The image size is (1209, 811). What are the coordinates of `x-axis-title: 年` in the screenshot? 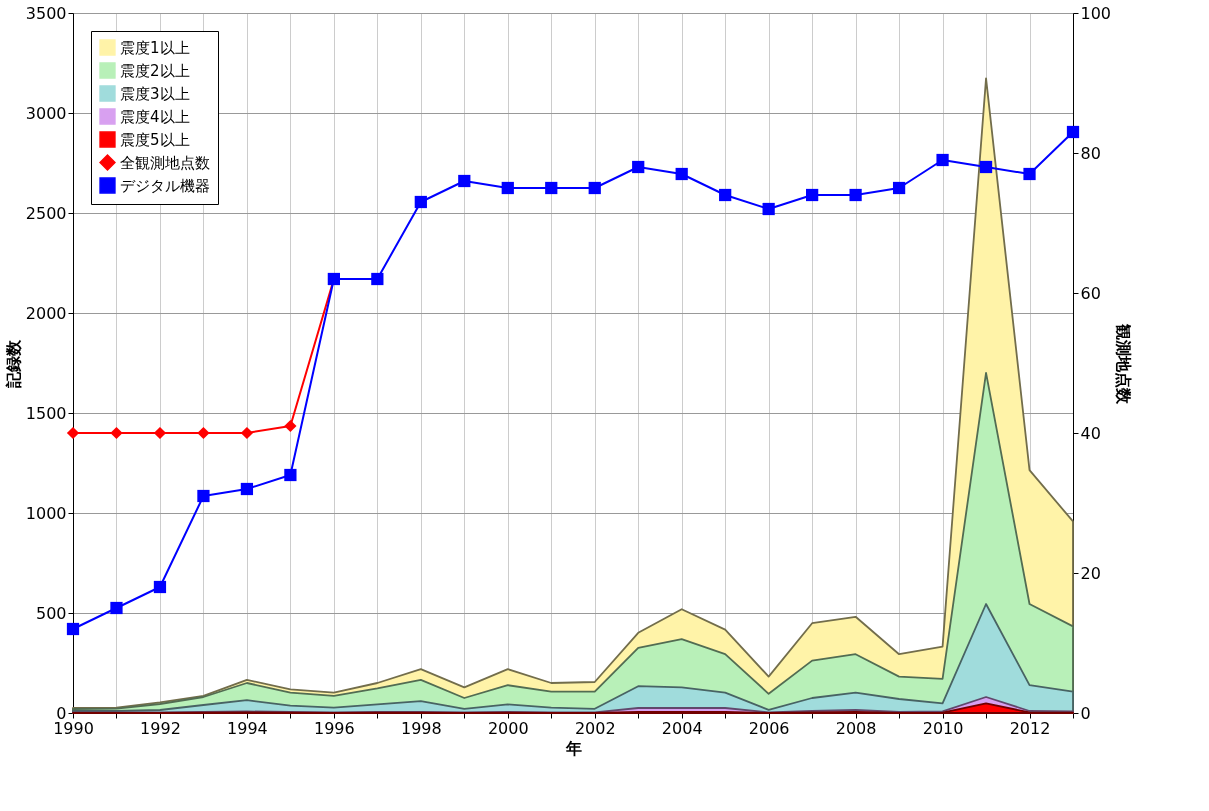 It's located at (573, 748).